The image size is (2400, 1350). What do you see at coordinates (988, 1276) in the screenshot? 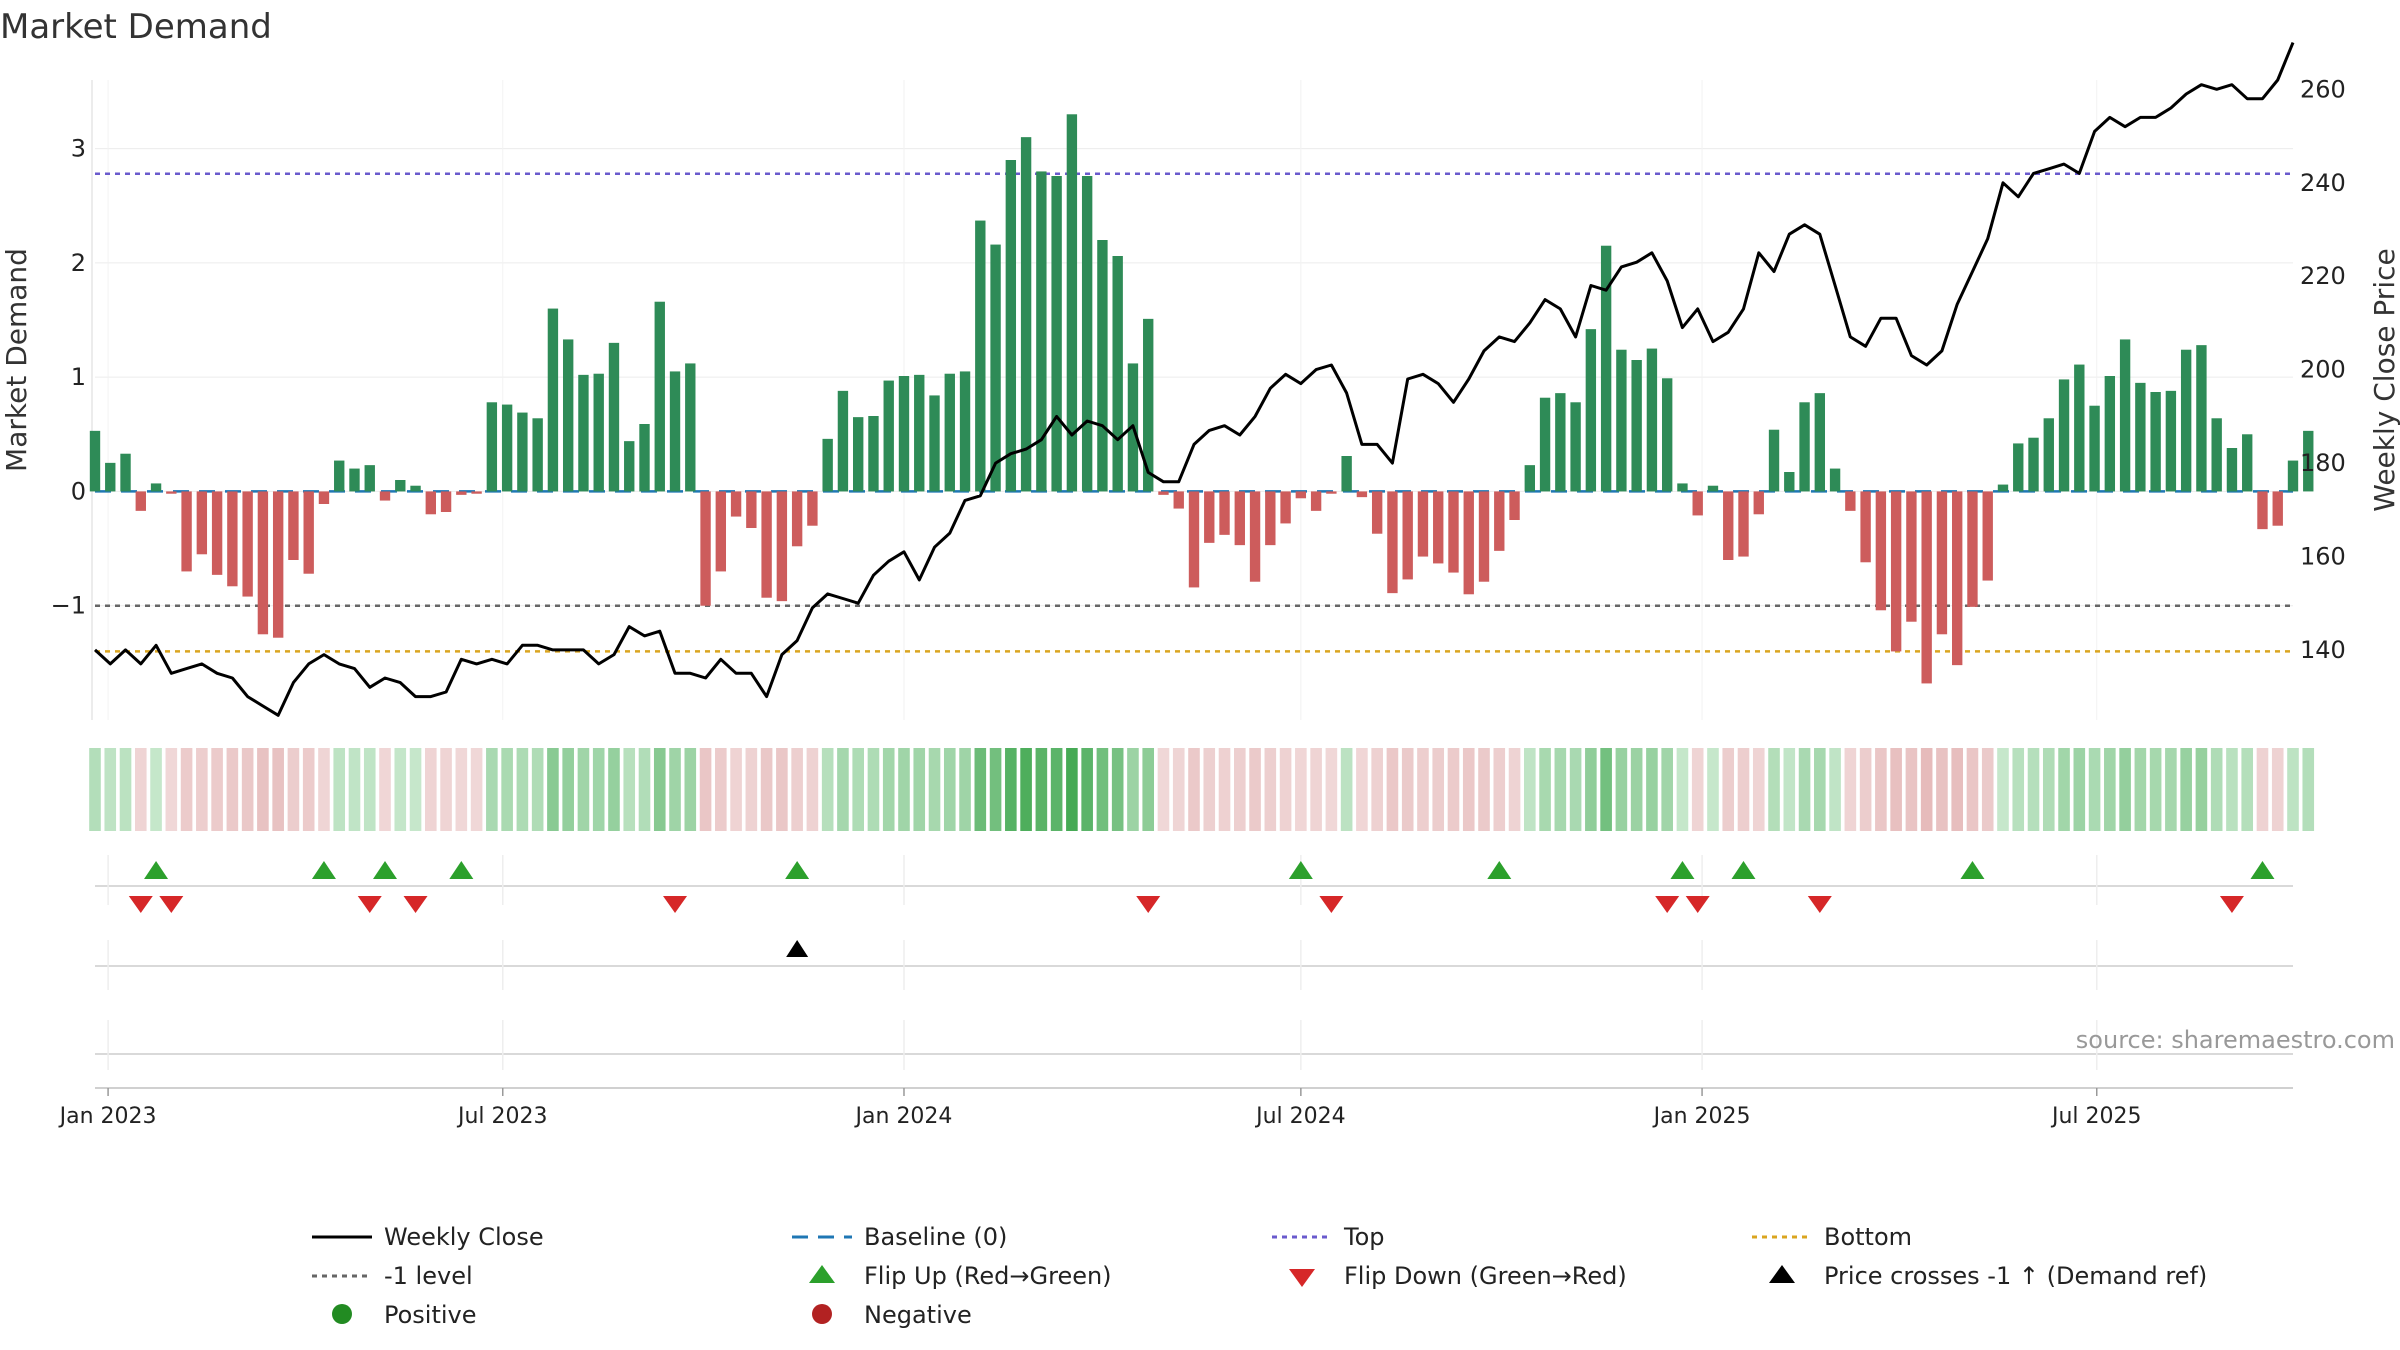
I see `legend-flip-up: Flip Up (Red→Green)` at bounding box center [988, 1276].